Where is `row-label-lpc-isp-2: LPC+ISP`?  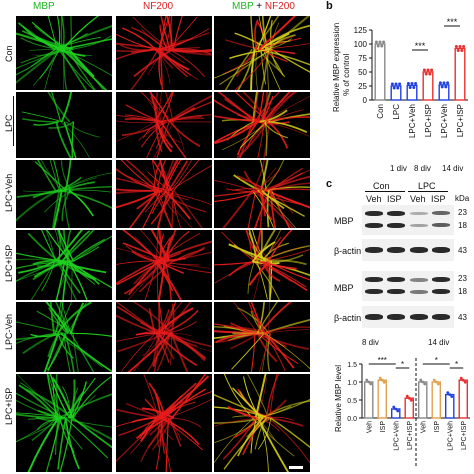
row-label-lpc-isp-2: LPC+ISP is located at coordinates (9, 406).